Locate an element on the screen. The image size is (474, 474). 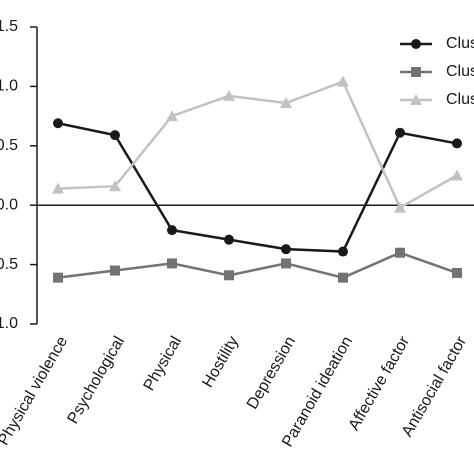
x-tick-label: Psychological is located at coordinates (96, 380).